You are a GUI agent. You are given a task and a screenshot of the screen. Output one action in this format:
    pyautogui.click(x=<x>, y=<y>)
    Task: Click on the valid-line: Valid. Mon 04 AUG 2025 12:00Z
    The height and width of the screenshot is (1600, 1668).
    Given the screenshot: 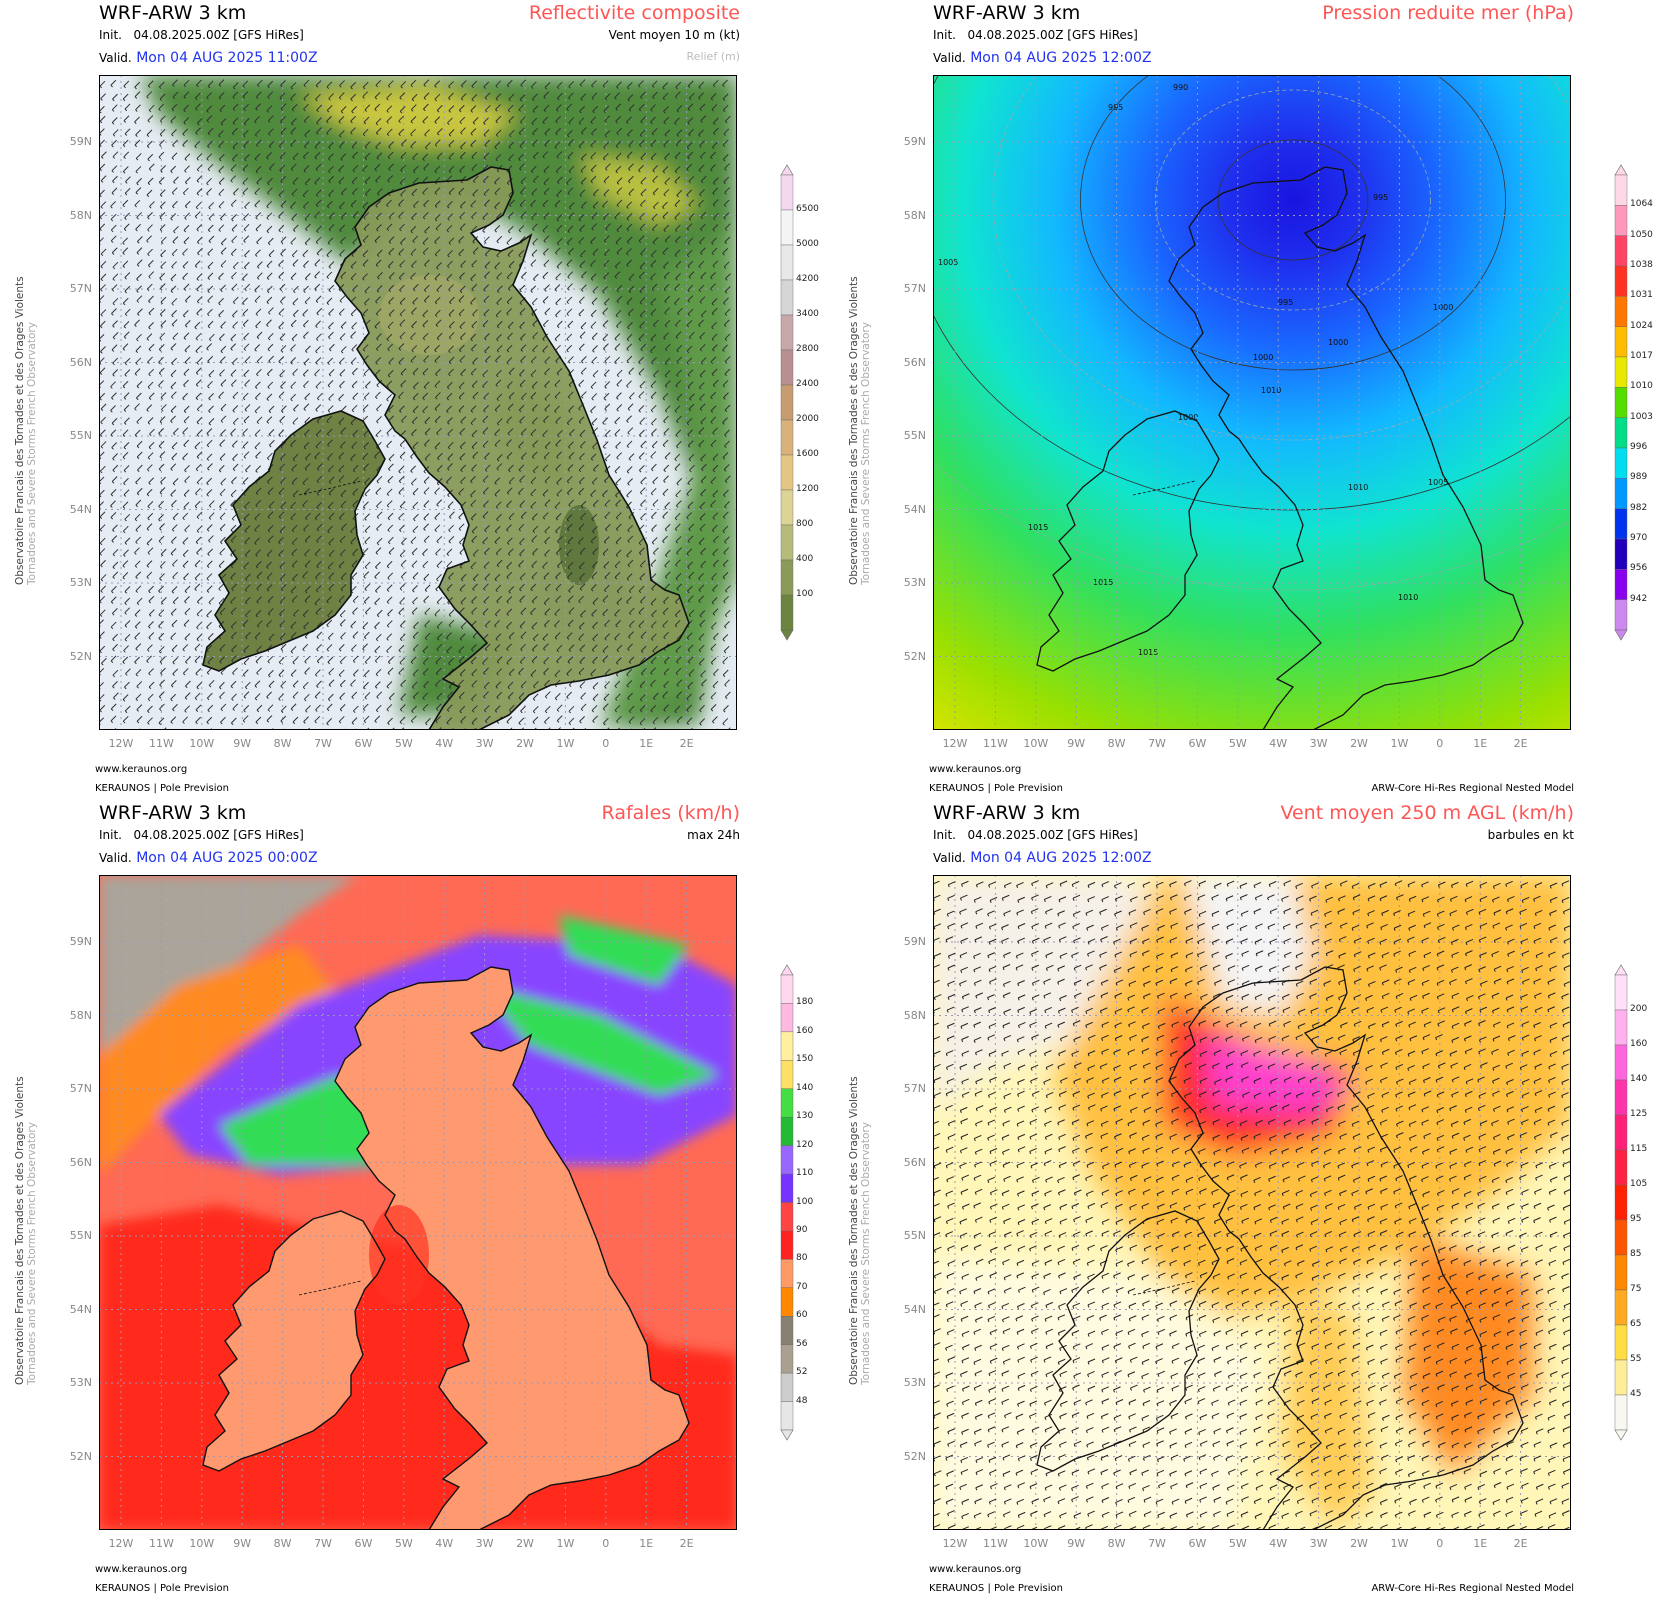 What is the action you would take?
    pyautogui.click(x=1042, y=58)
    